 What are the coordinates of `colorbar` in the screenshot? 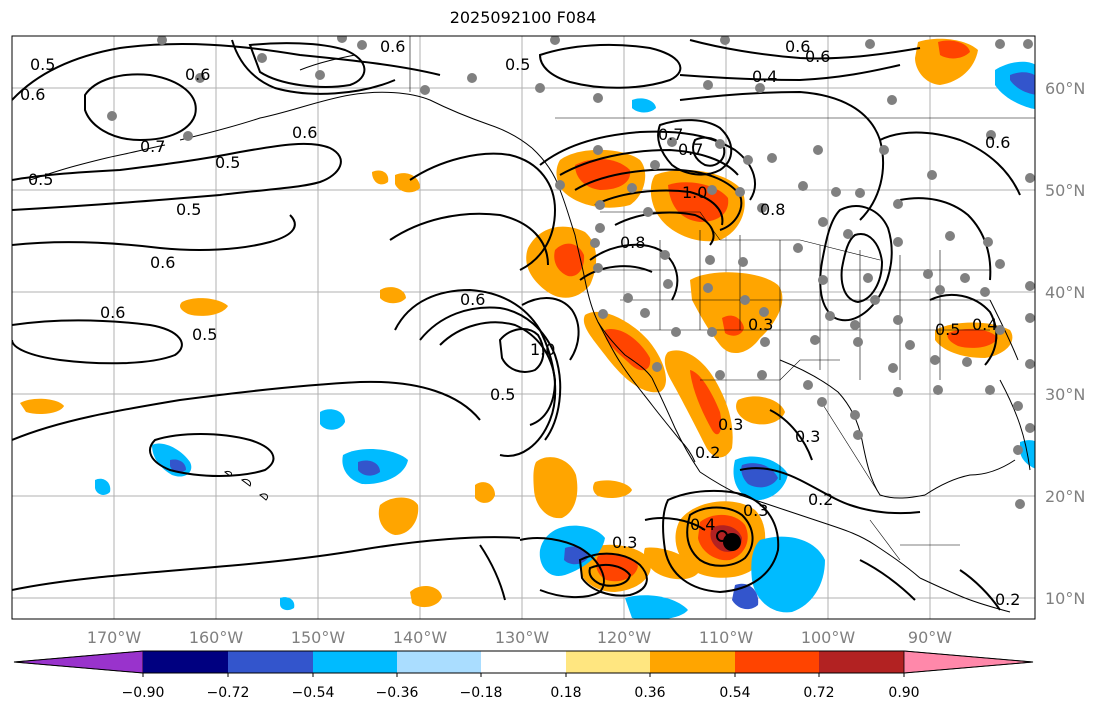 It's located at (523, 662).